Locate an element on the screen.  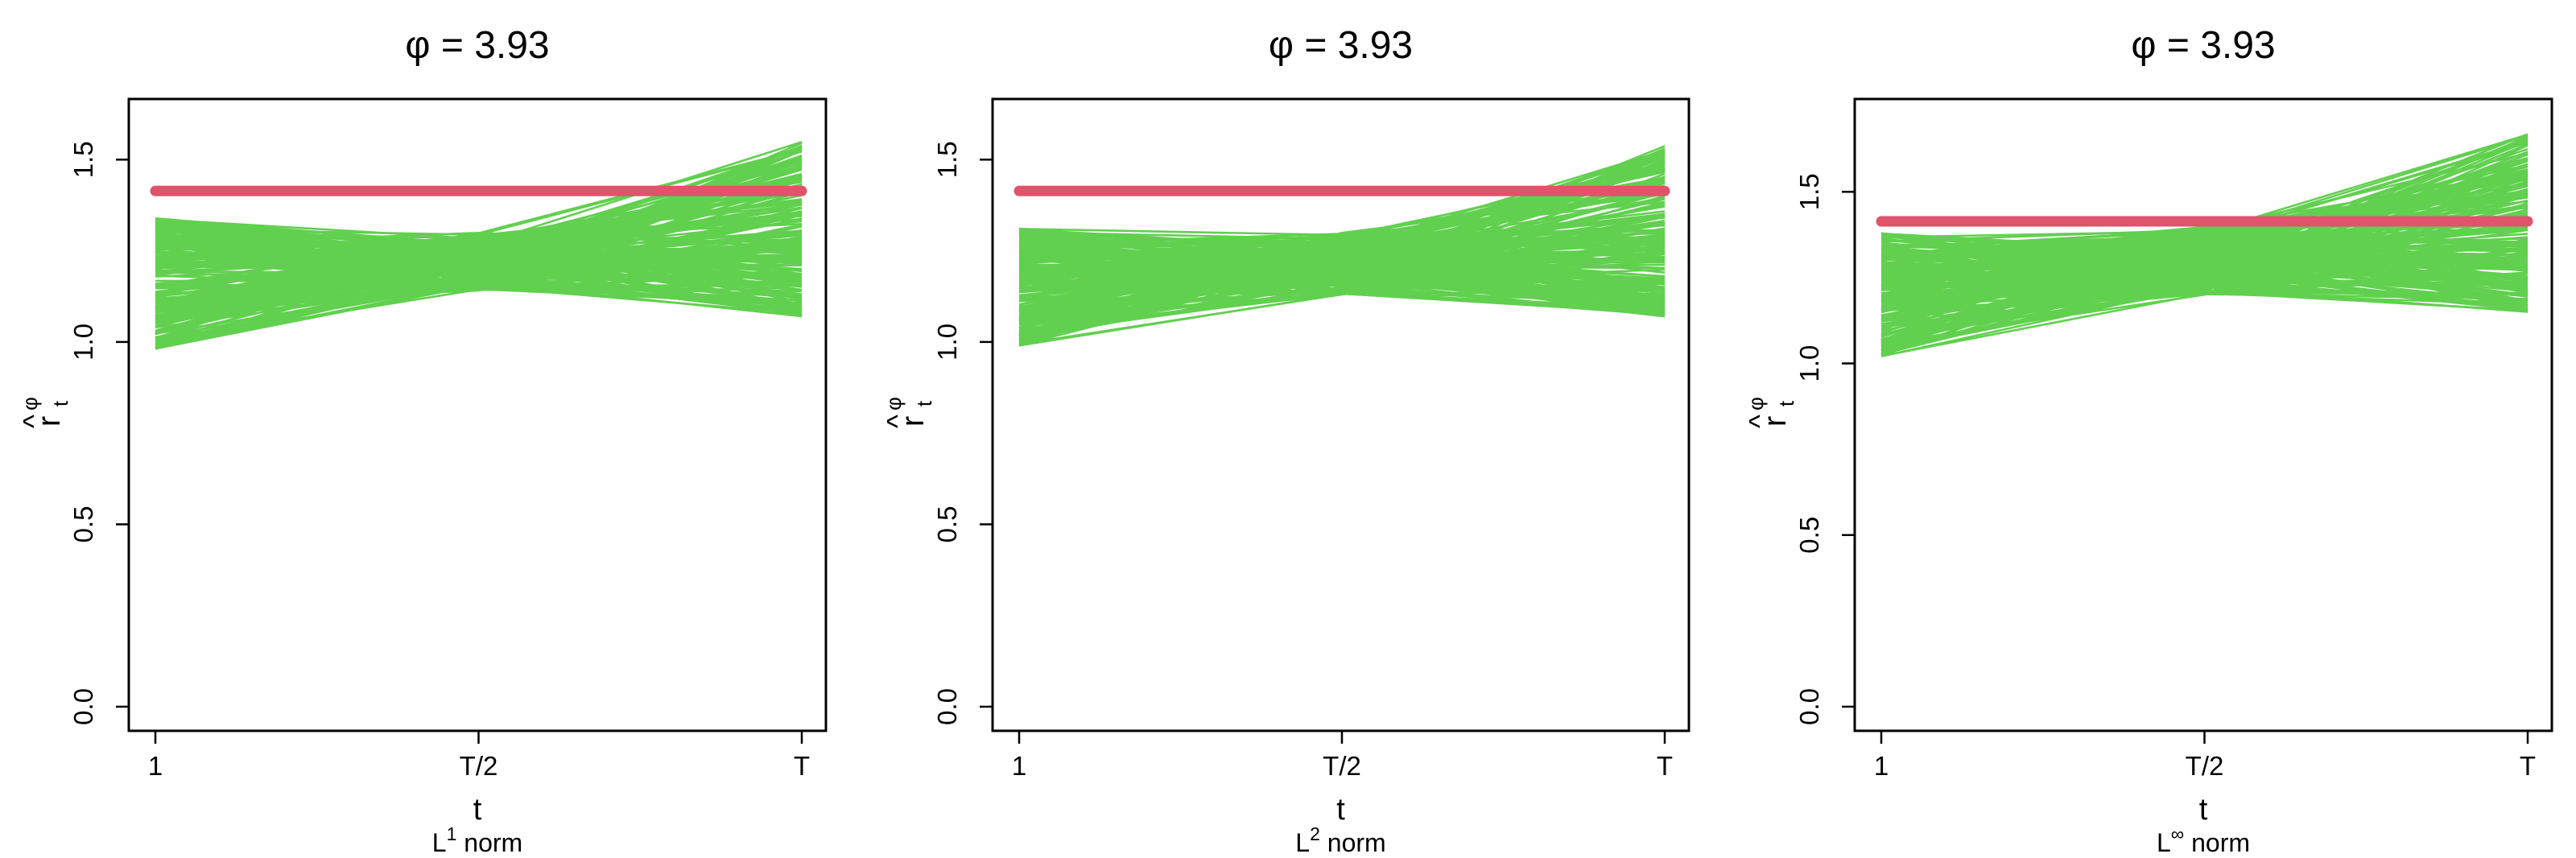
subtitle-superscript: ∞ is located at coordinates (2177, 833).